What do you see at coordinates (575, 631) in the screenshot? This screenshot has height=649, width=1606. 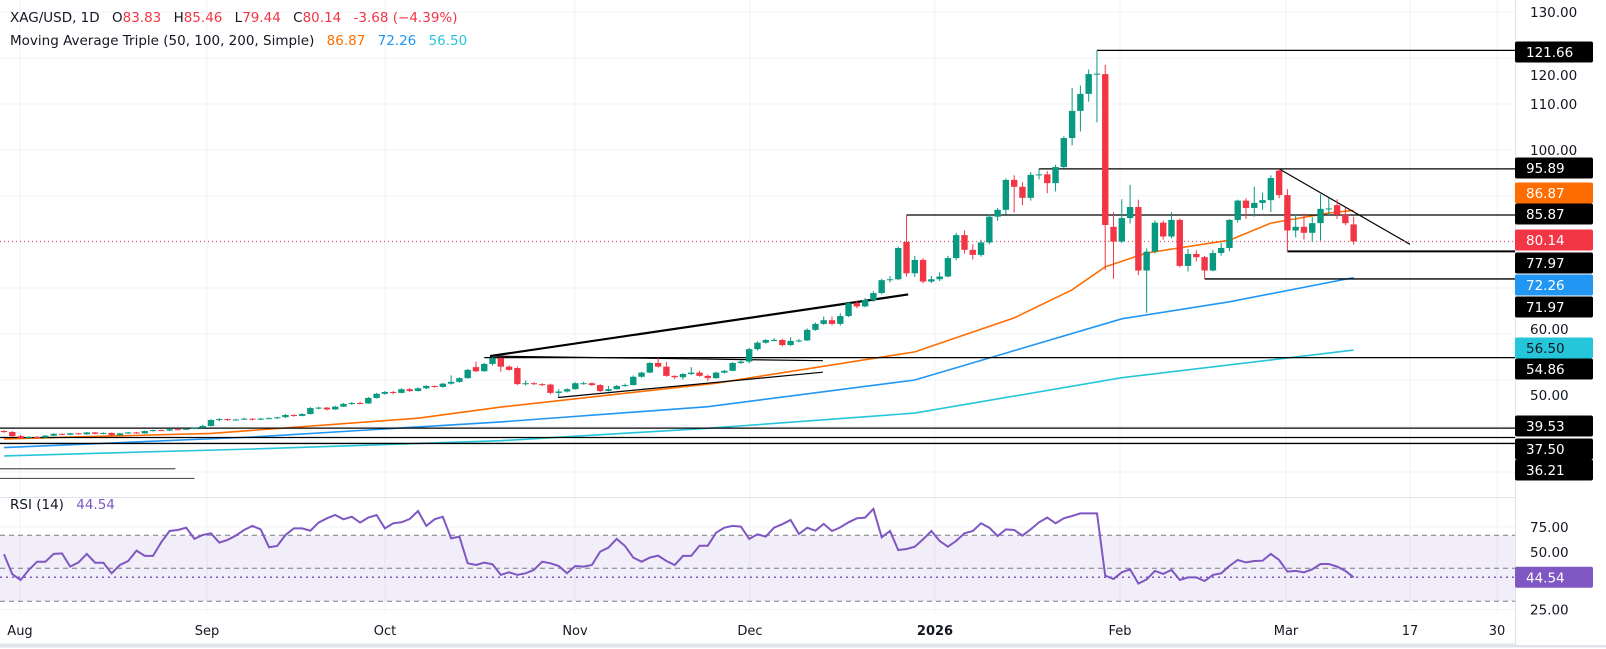 I see `time-axis-label: Nov` at bounding box center [575, 631].